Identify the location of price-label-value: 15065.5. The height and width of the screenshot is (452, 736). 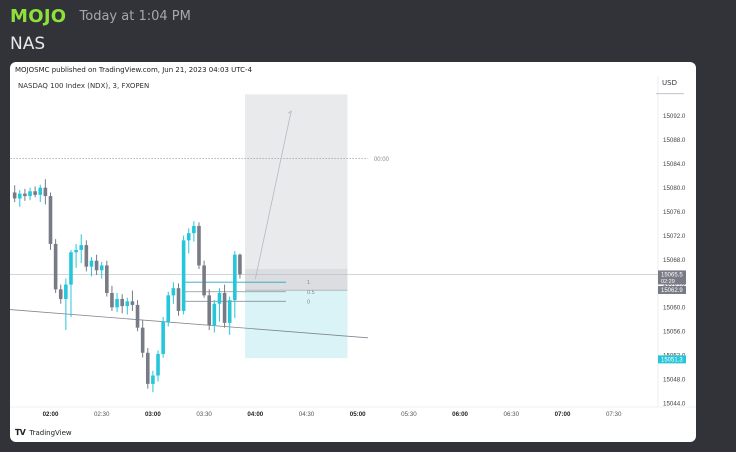
(672, 275).